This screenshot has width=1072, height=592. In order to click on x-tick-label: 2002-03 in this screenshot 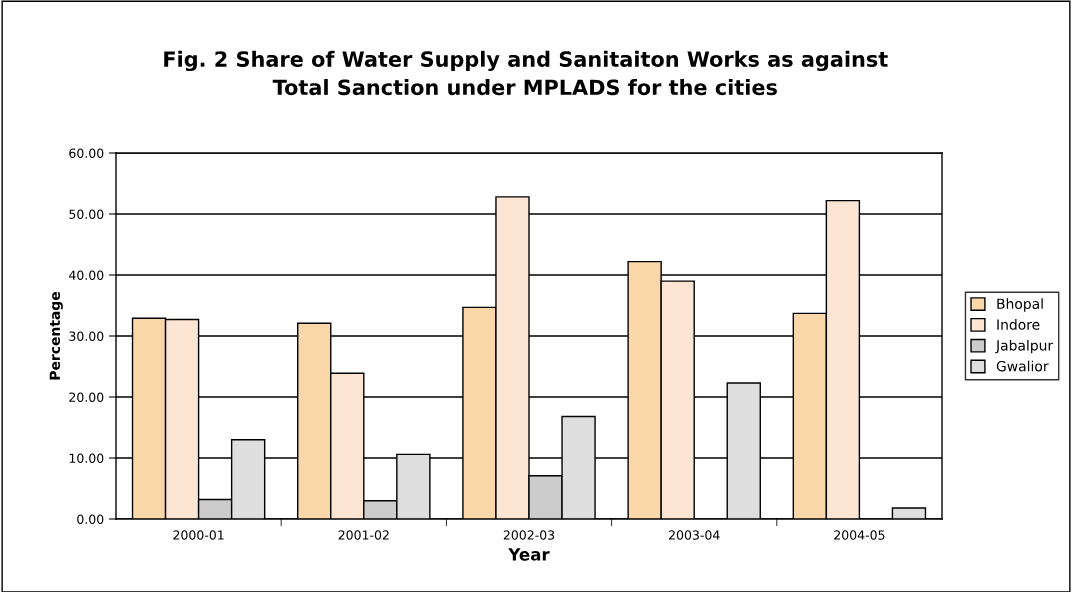, I will do `click(529, 535)`.